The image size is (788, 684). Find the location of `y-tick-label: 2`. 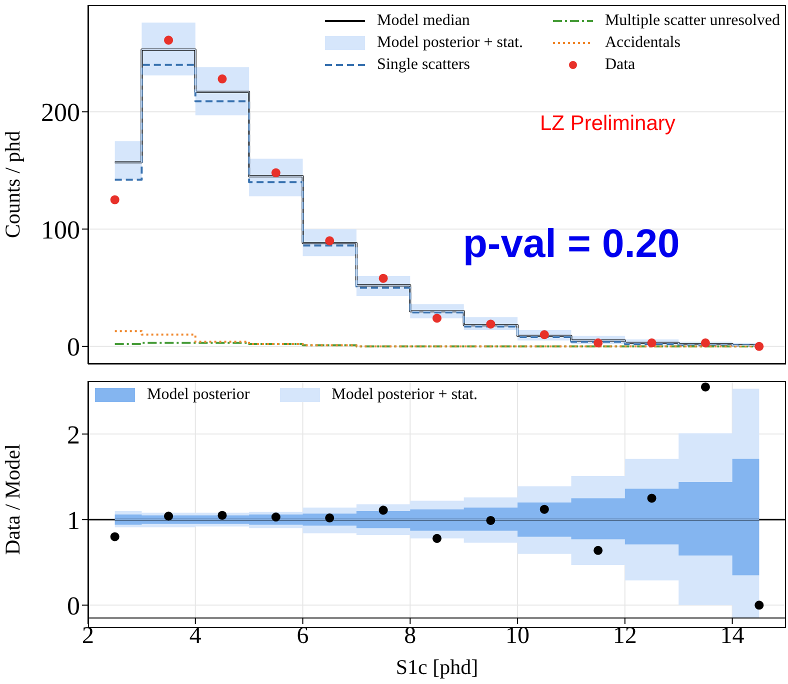

y-tick-label: 2 is located at coordinates (73, 435).